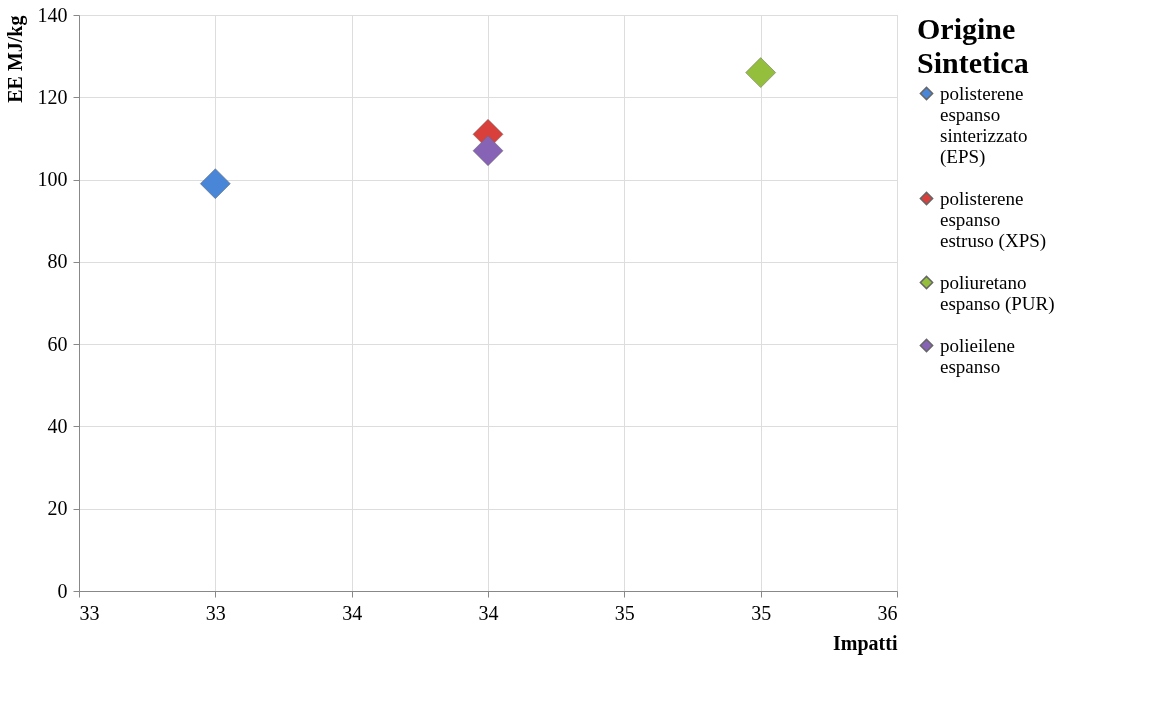 This screenshot has height=706, width=1159. Describe the element at coordinates (977, 355) in the screenshot. I see `legend-label: polieilene espanso` at that location.